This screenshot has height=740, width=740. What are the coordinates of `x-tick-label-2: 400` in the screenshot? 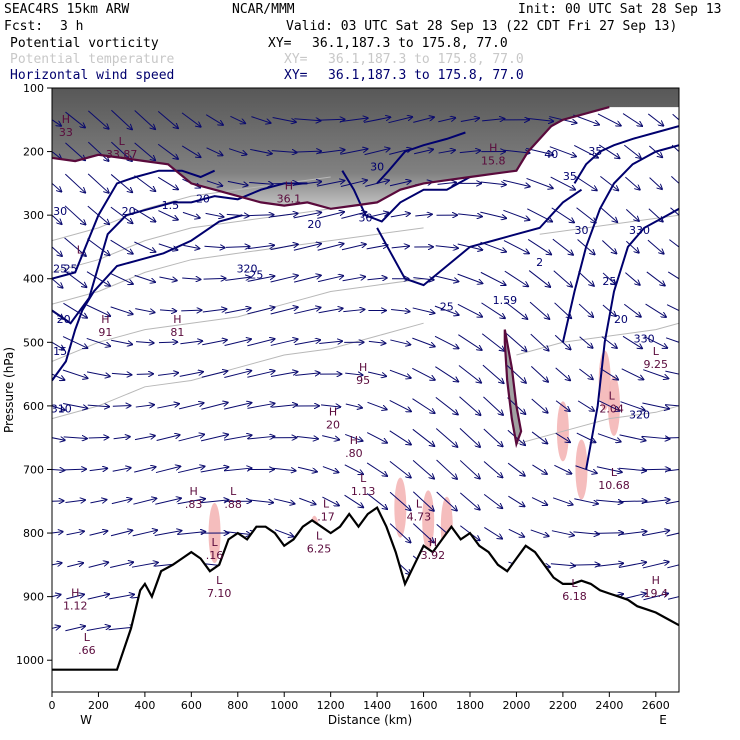 It's located at (144, 705).